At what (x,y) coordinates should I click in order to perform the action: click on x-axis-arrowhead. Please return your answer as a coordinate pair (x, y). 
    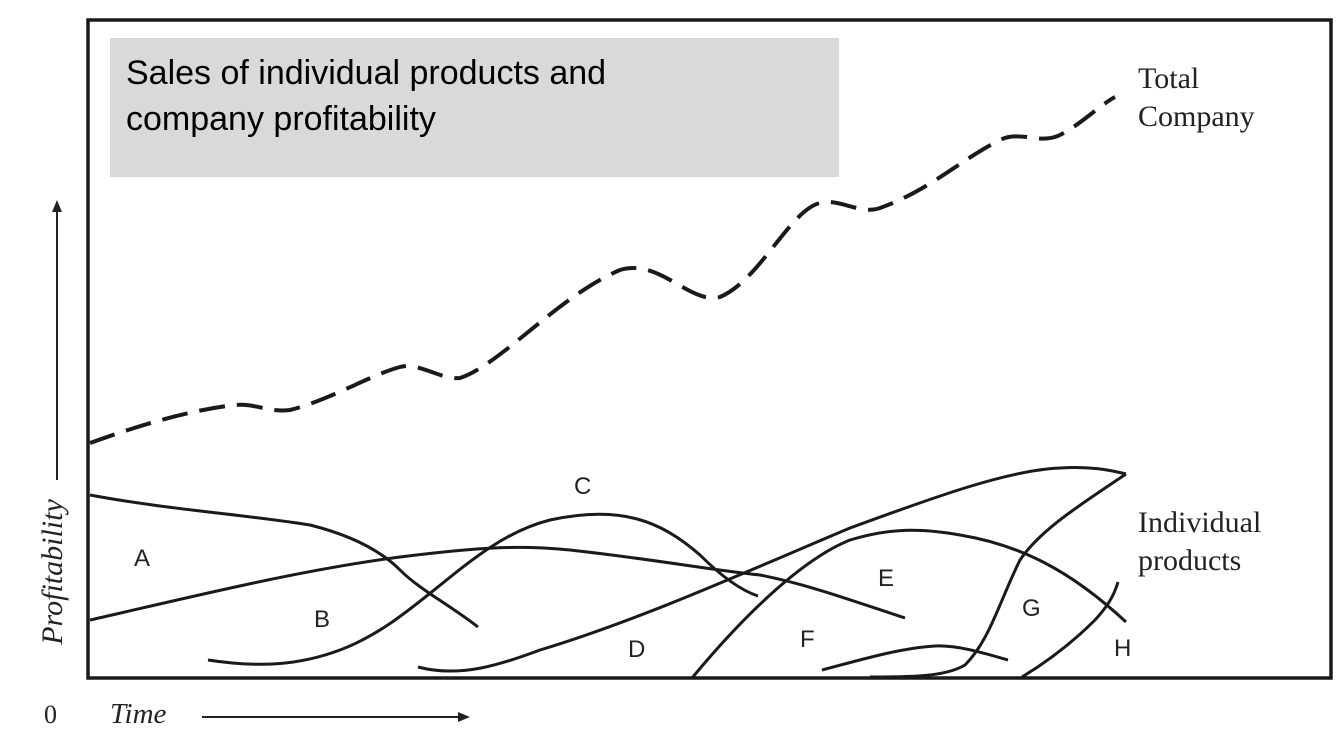
    Looking at the image, I should click on (464, 717).